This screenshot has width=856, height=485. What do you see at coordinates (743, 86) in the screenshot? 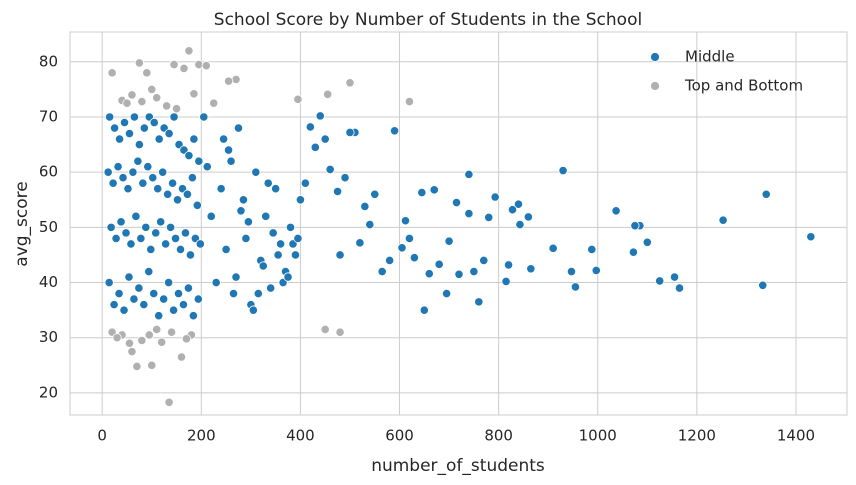
I see `legend-label: Top and Bottom` at bounding box center [743, 86].